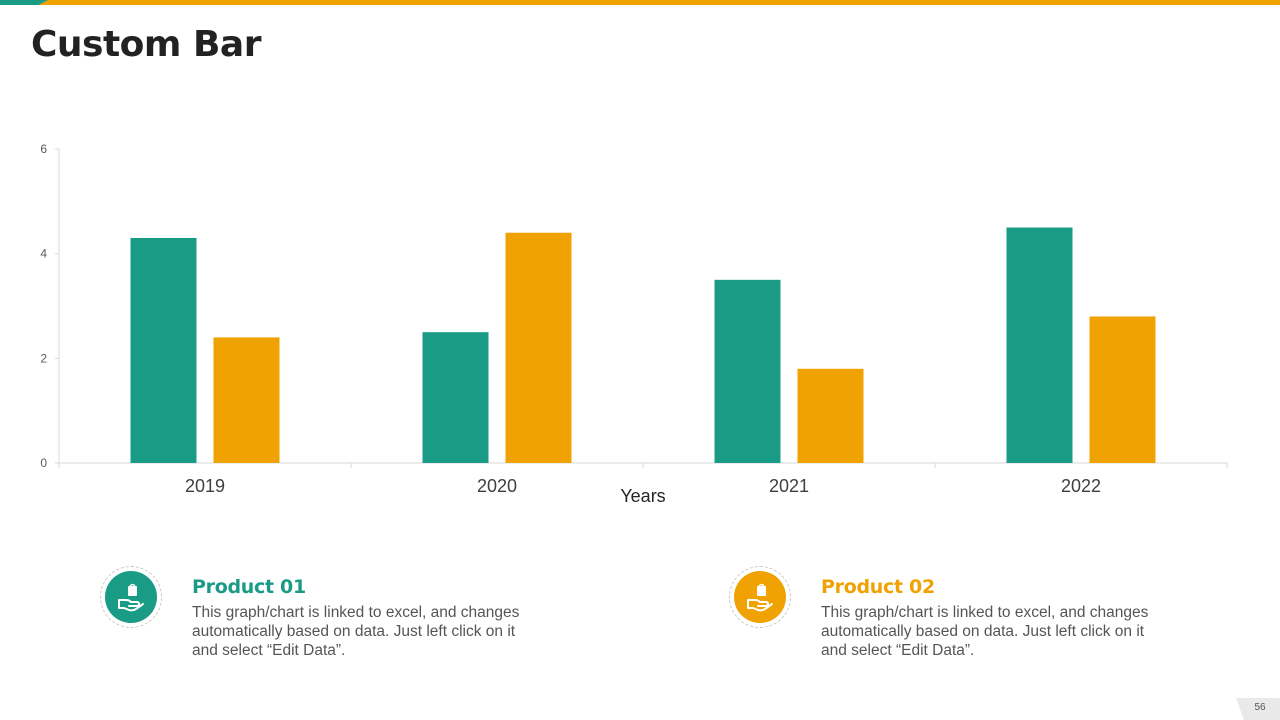  I want to click on page-number-tab, so click(1258, 709).